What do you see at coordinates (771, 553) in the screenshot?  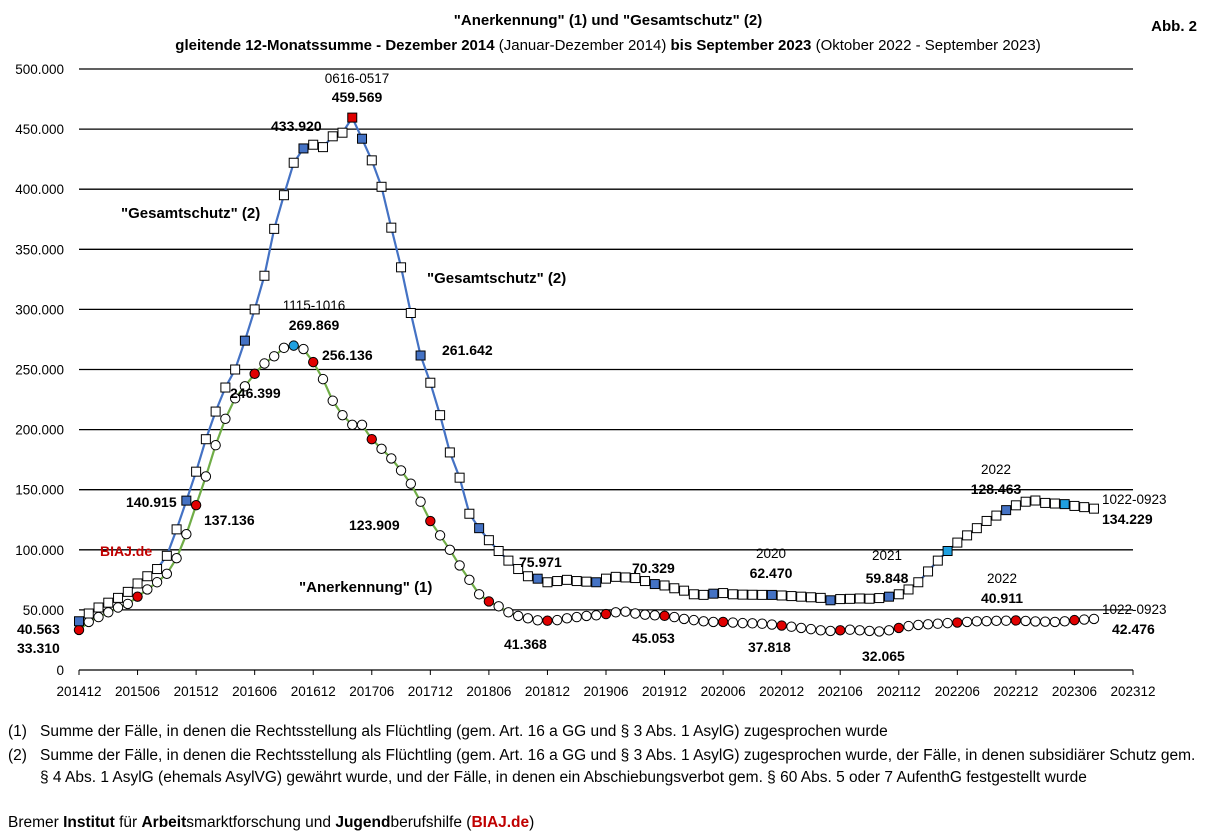 I see `annotation-label: 2020` at bounding box center [771, 553].